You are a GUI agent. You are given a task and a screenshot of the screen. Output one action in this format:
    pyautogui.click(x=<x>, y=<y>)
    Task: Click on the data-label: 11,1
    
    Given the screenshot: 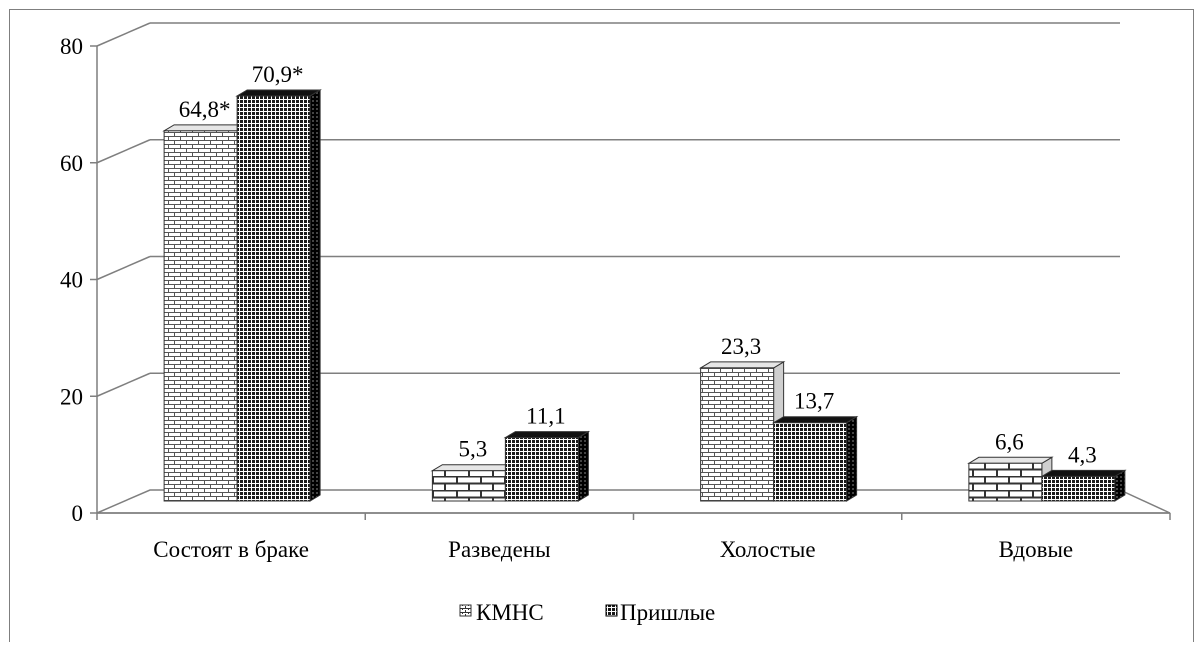 What is the action you would take?
    pyautogui.click(x=545, y=416)
    